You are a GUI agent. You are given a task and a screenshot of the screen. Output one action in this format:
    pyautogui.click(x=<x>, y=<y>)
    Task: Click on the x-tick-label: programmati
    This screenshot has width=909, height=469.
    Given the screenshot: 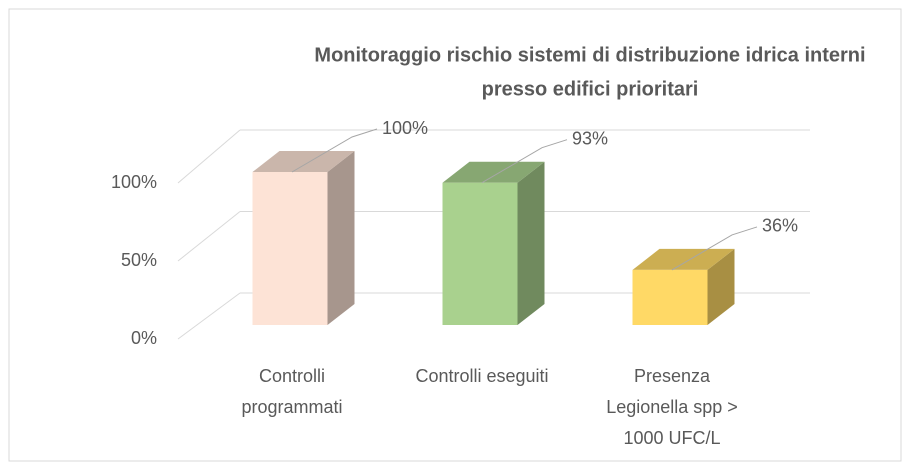 What is the action you would take?
    pyautogui.click(x=291, y=407)
    